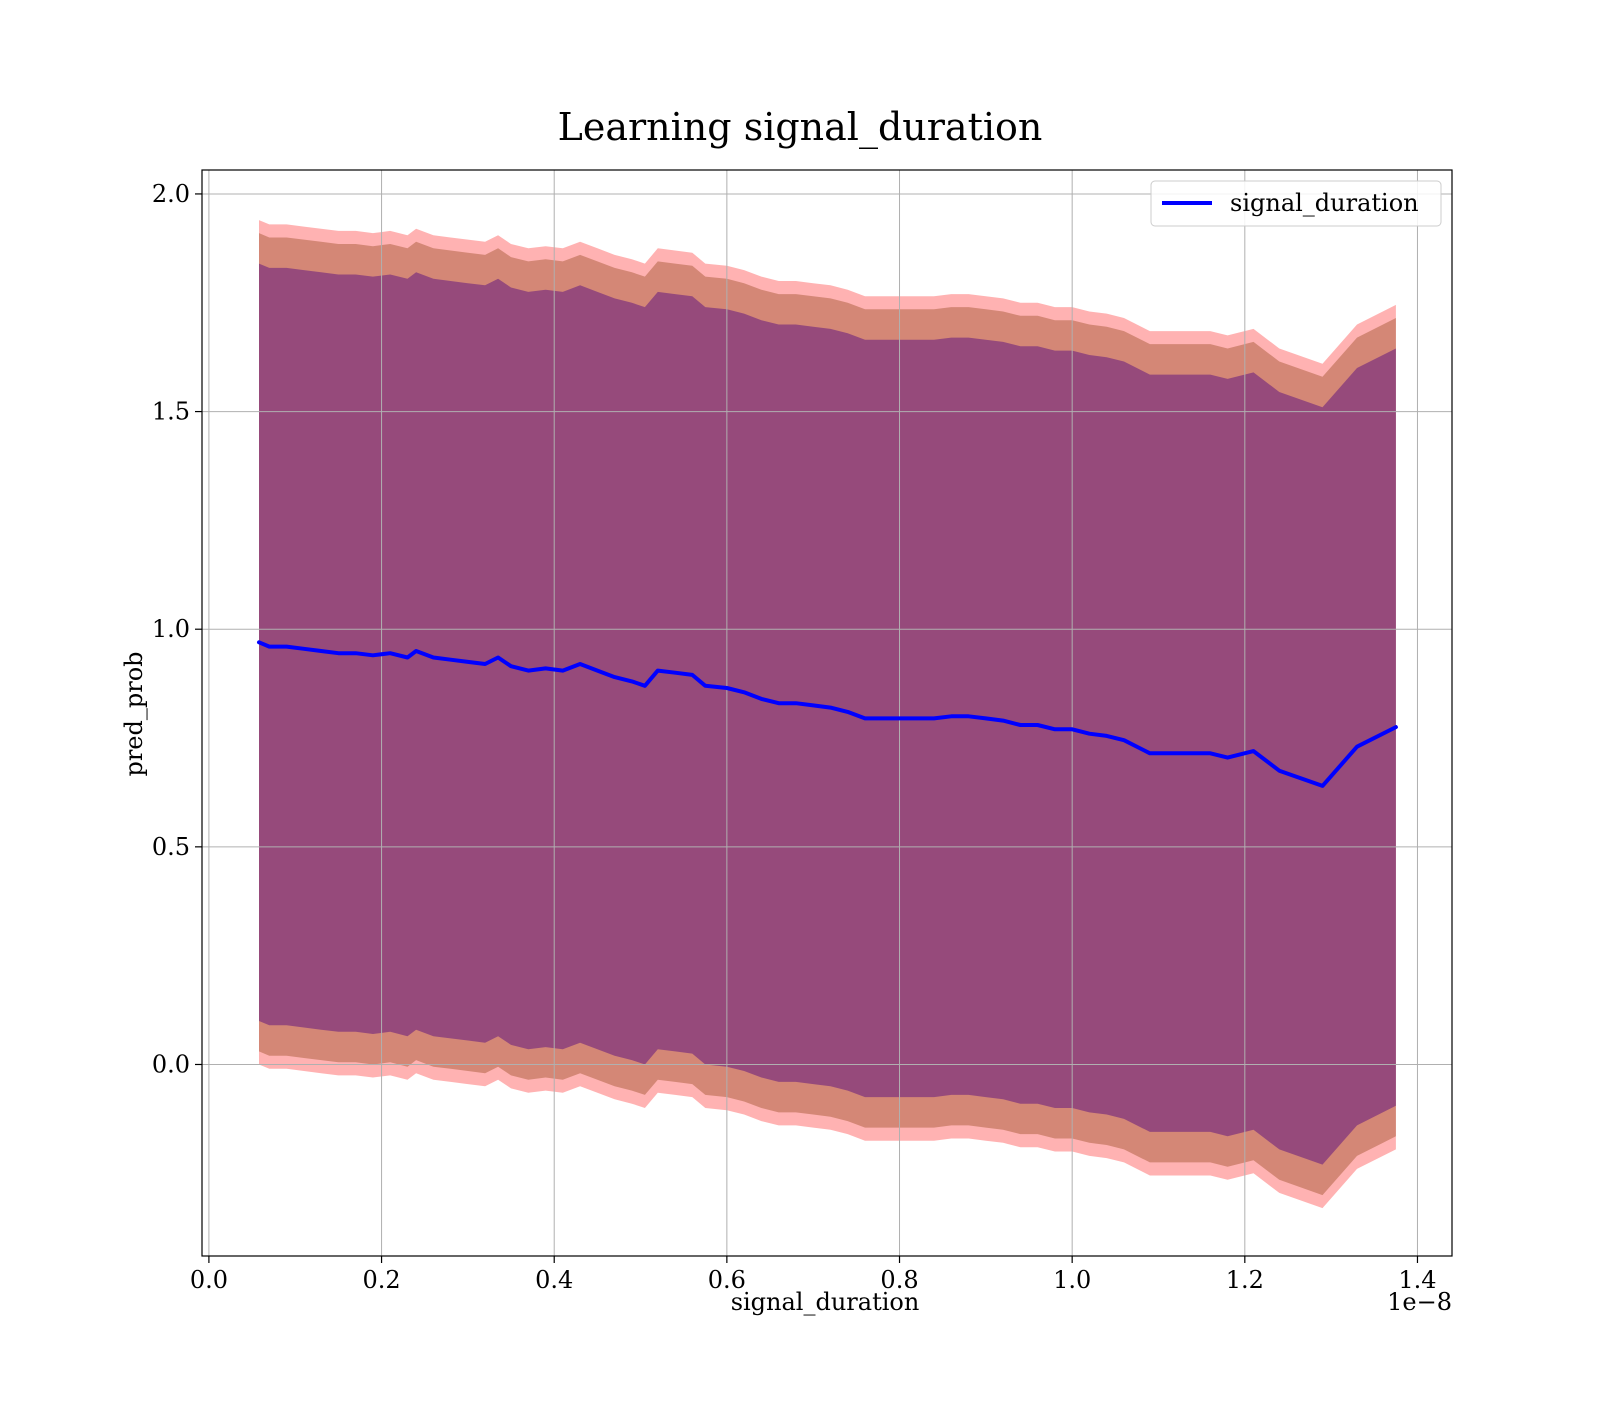  I want to click on x-axis-label: signal_duration, so click(825, 1302).